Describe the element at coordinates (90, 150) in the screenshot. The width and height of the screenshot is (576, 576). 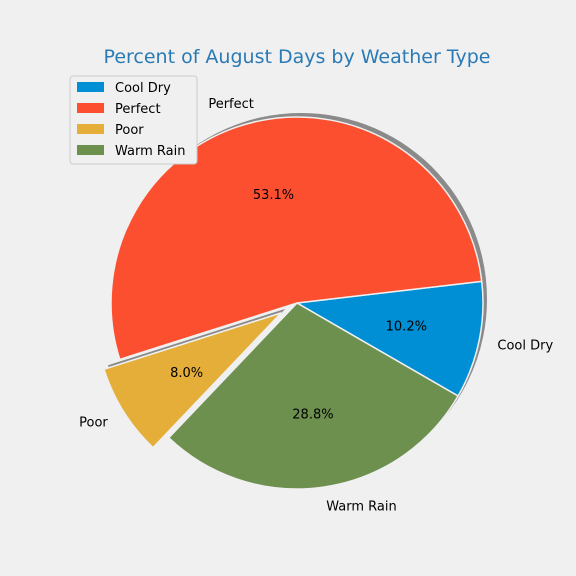
I see `legend-swatch-warm-rain` at that location.